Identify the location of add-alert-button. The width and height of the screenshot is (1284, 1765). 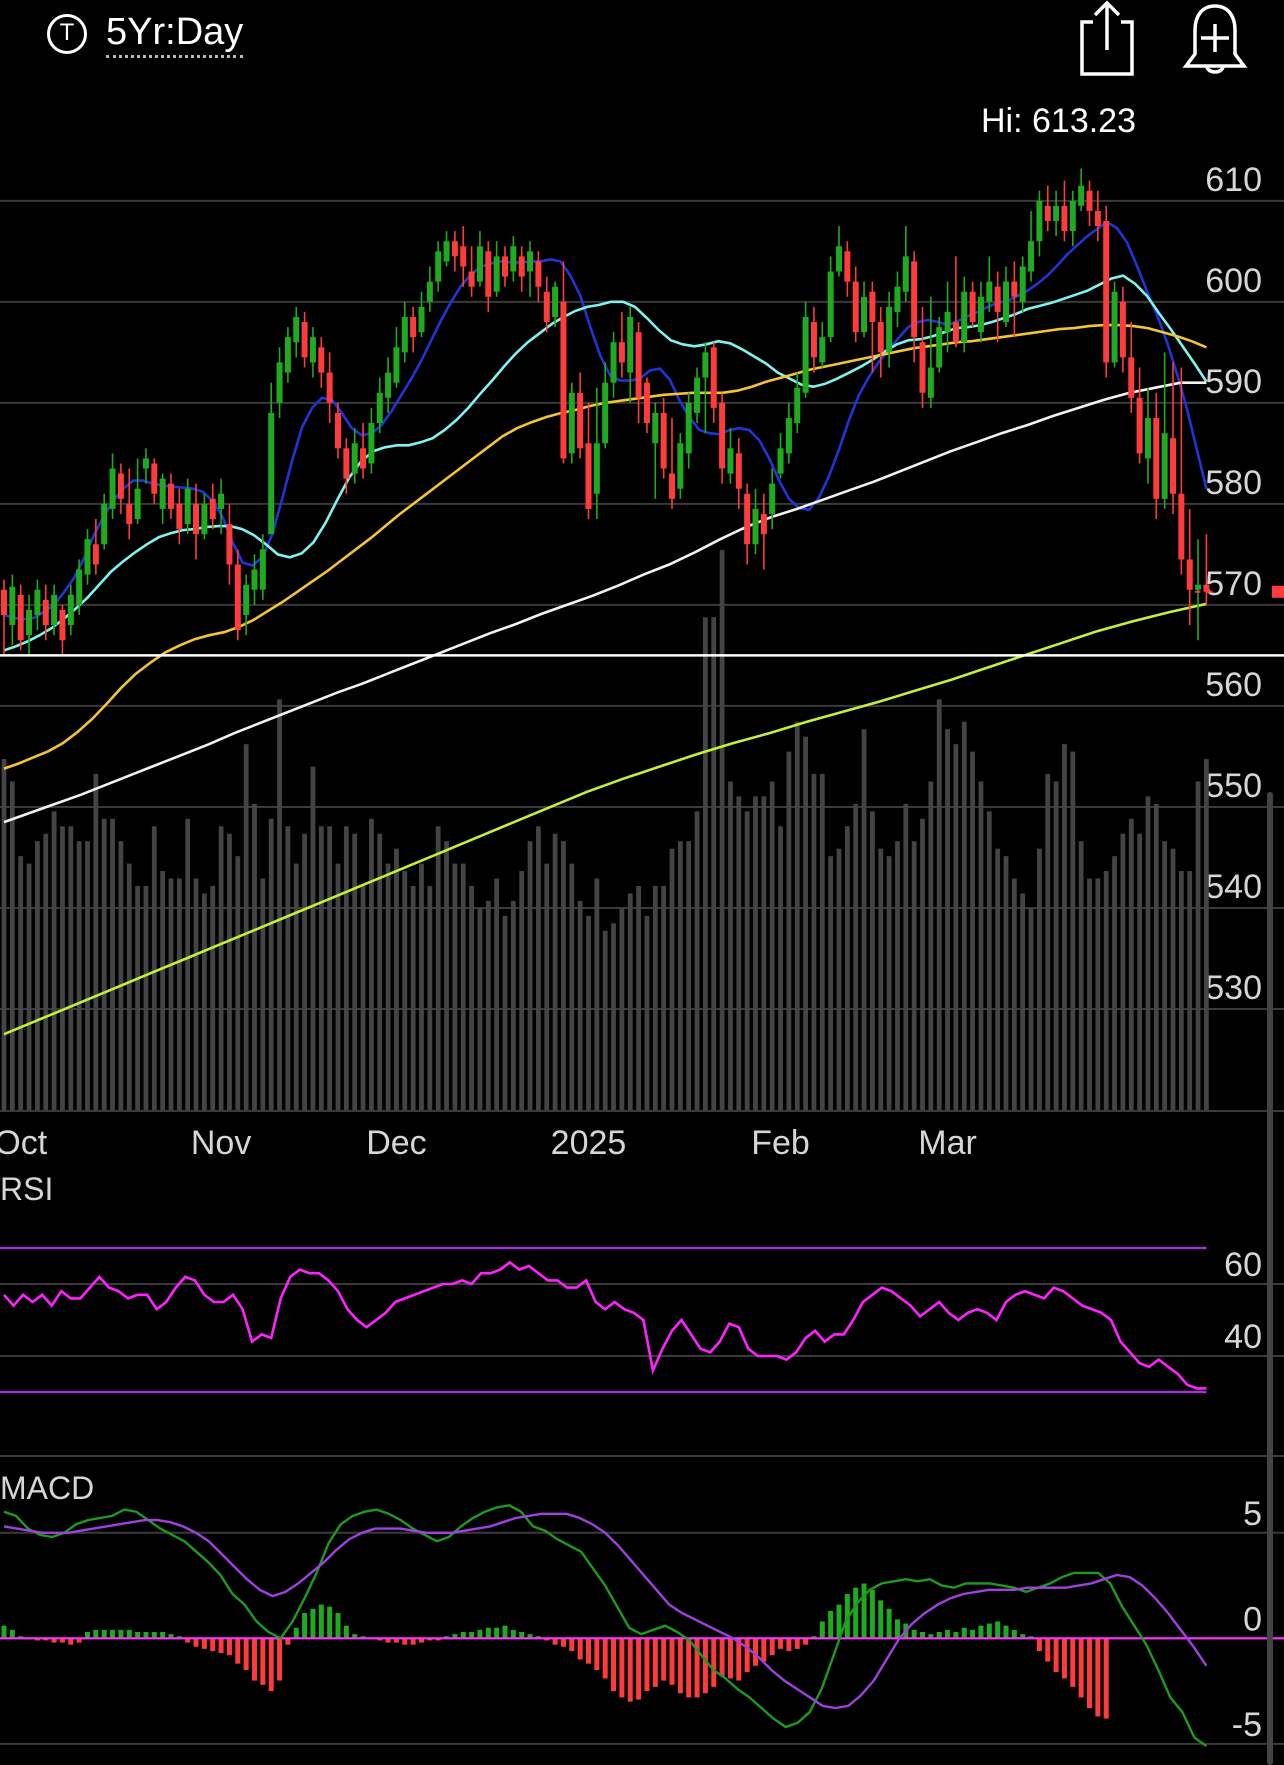
(1215, 40).